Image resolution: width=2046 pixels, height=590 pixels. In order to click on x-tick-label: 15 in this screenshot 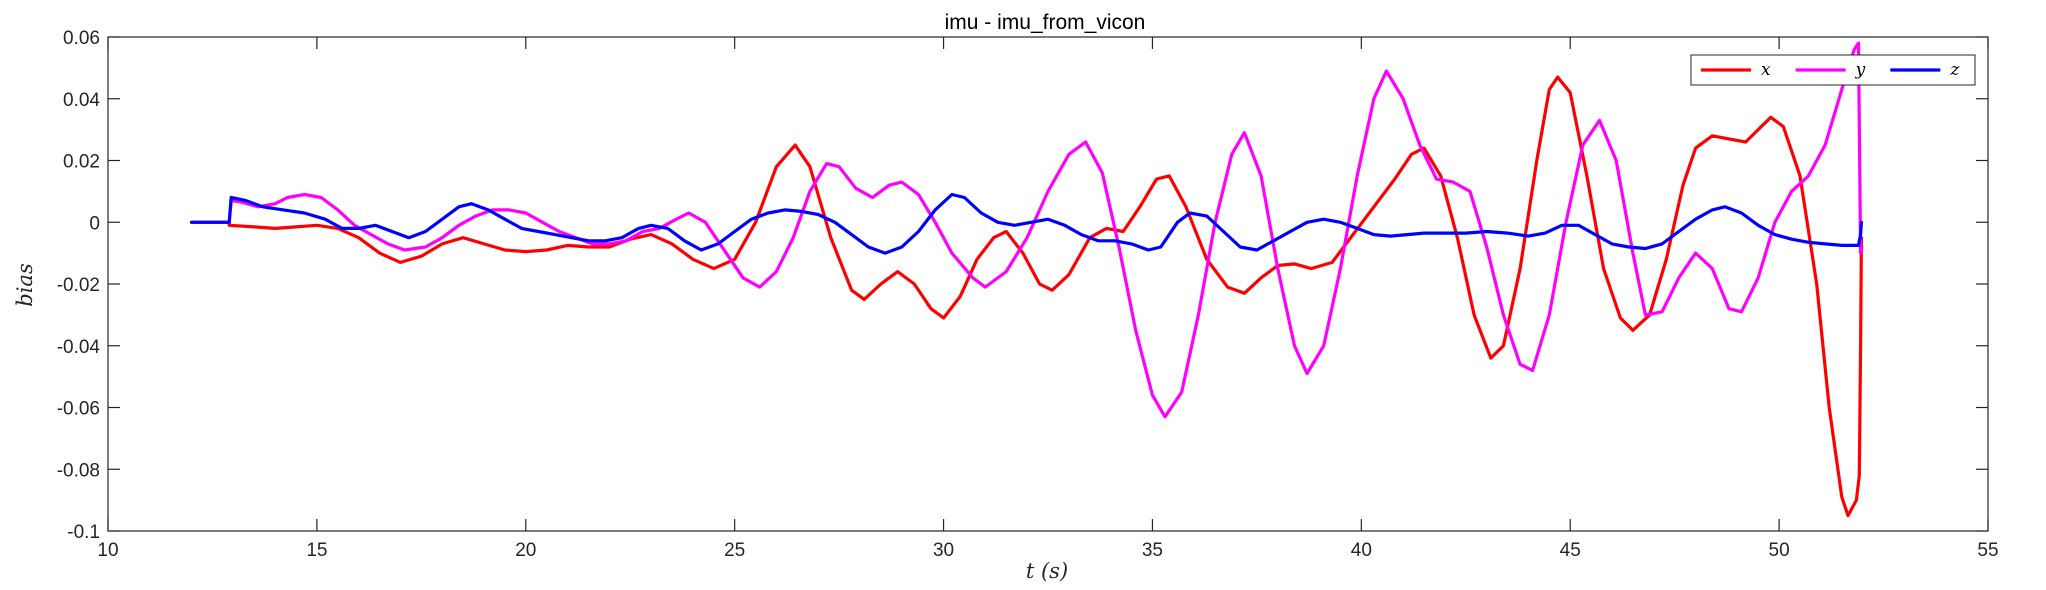, I will do `click(316, 550)`.